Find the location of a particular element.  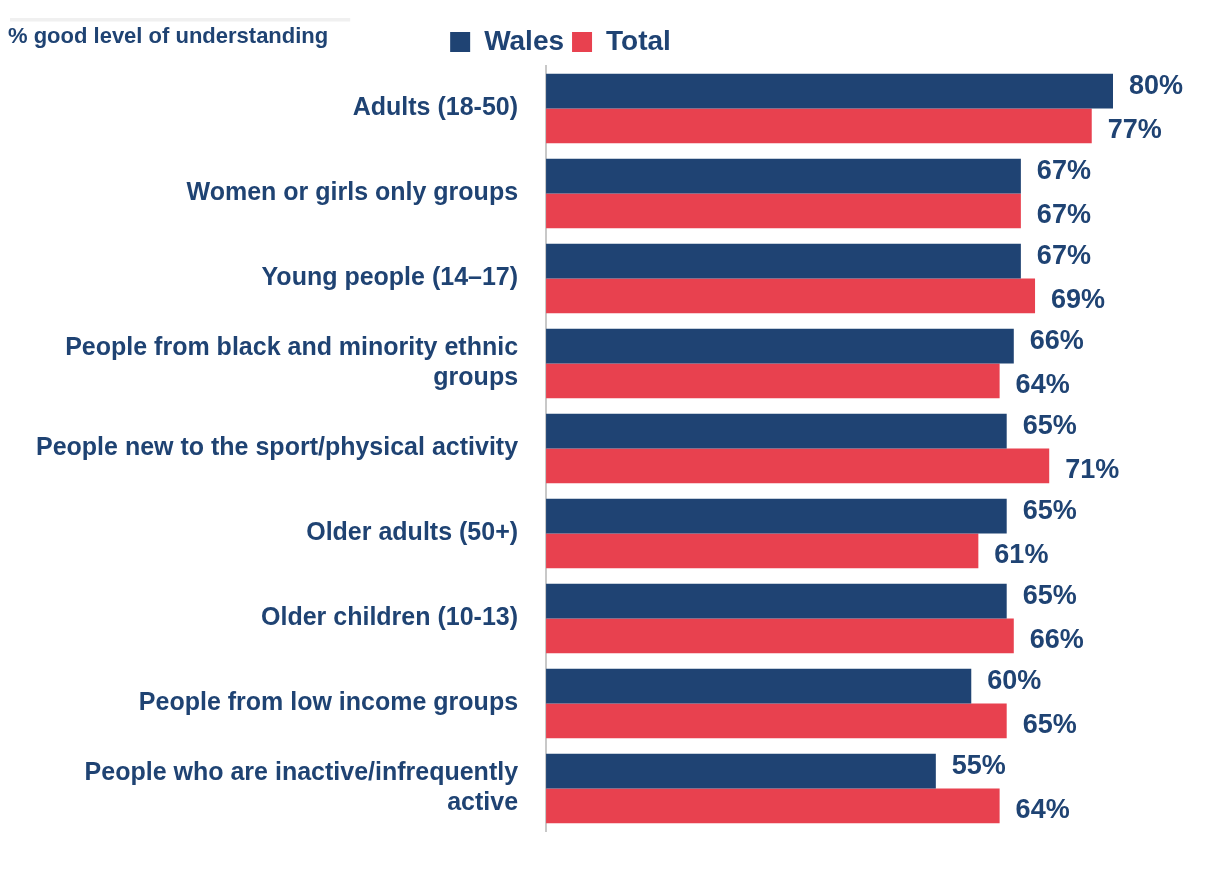

legend-label: Total is located at coordinates (638, 40).